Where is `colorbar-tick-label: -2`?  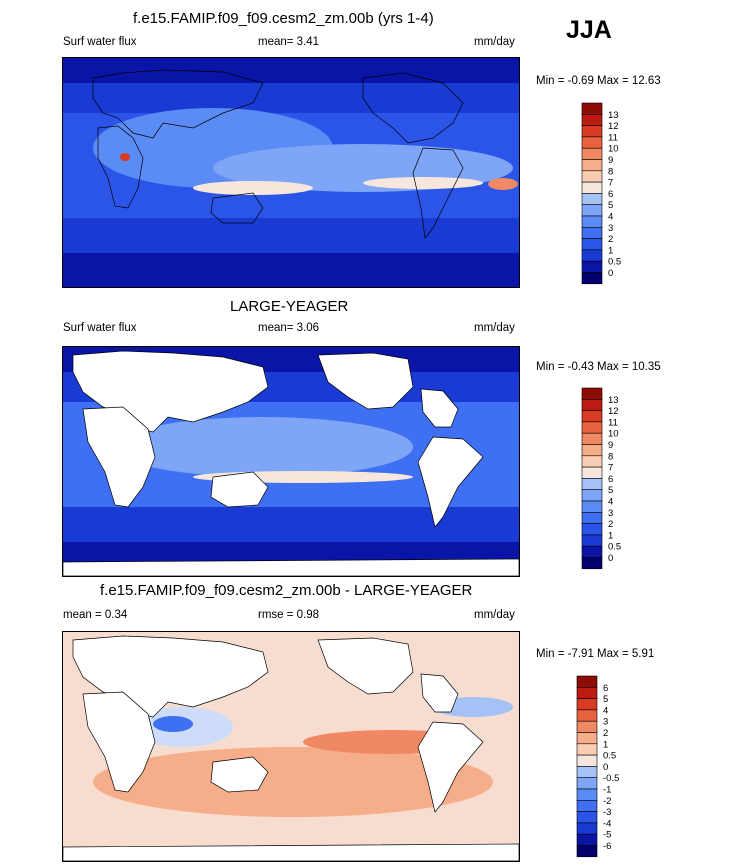
colorbar-tick-label: -2 is located at coordinates (607, 801).